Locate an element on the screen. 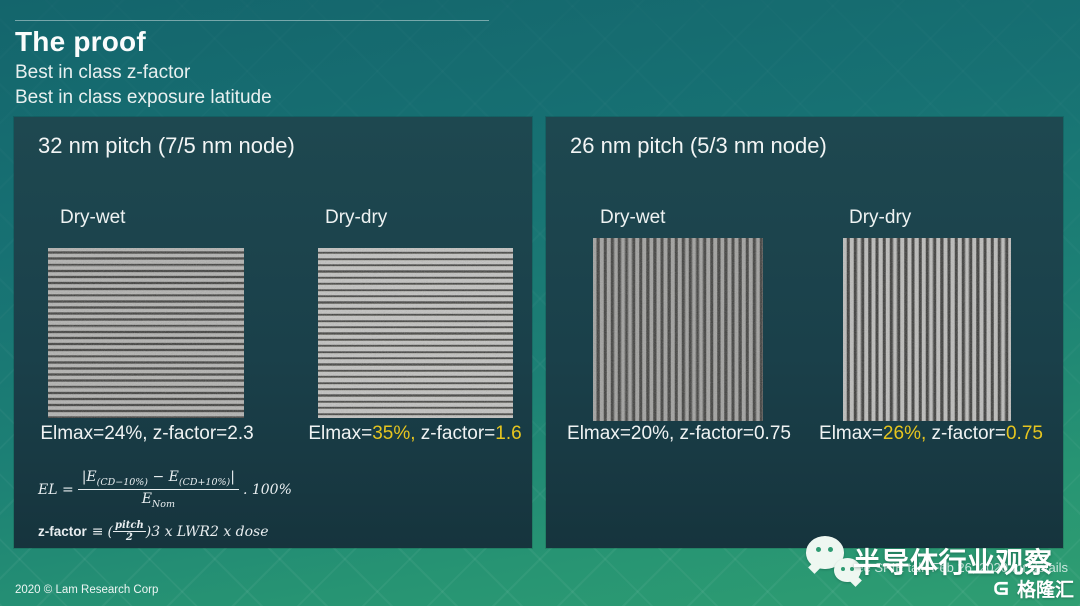 The image size is (1080, 606). formula-exposure-latitude: EL = |E(CD−10%) − E(CD+10%)| ENom . 100% is located at coordinates (165, 489).